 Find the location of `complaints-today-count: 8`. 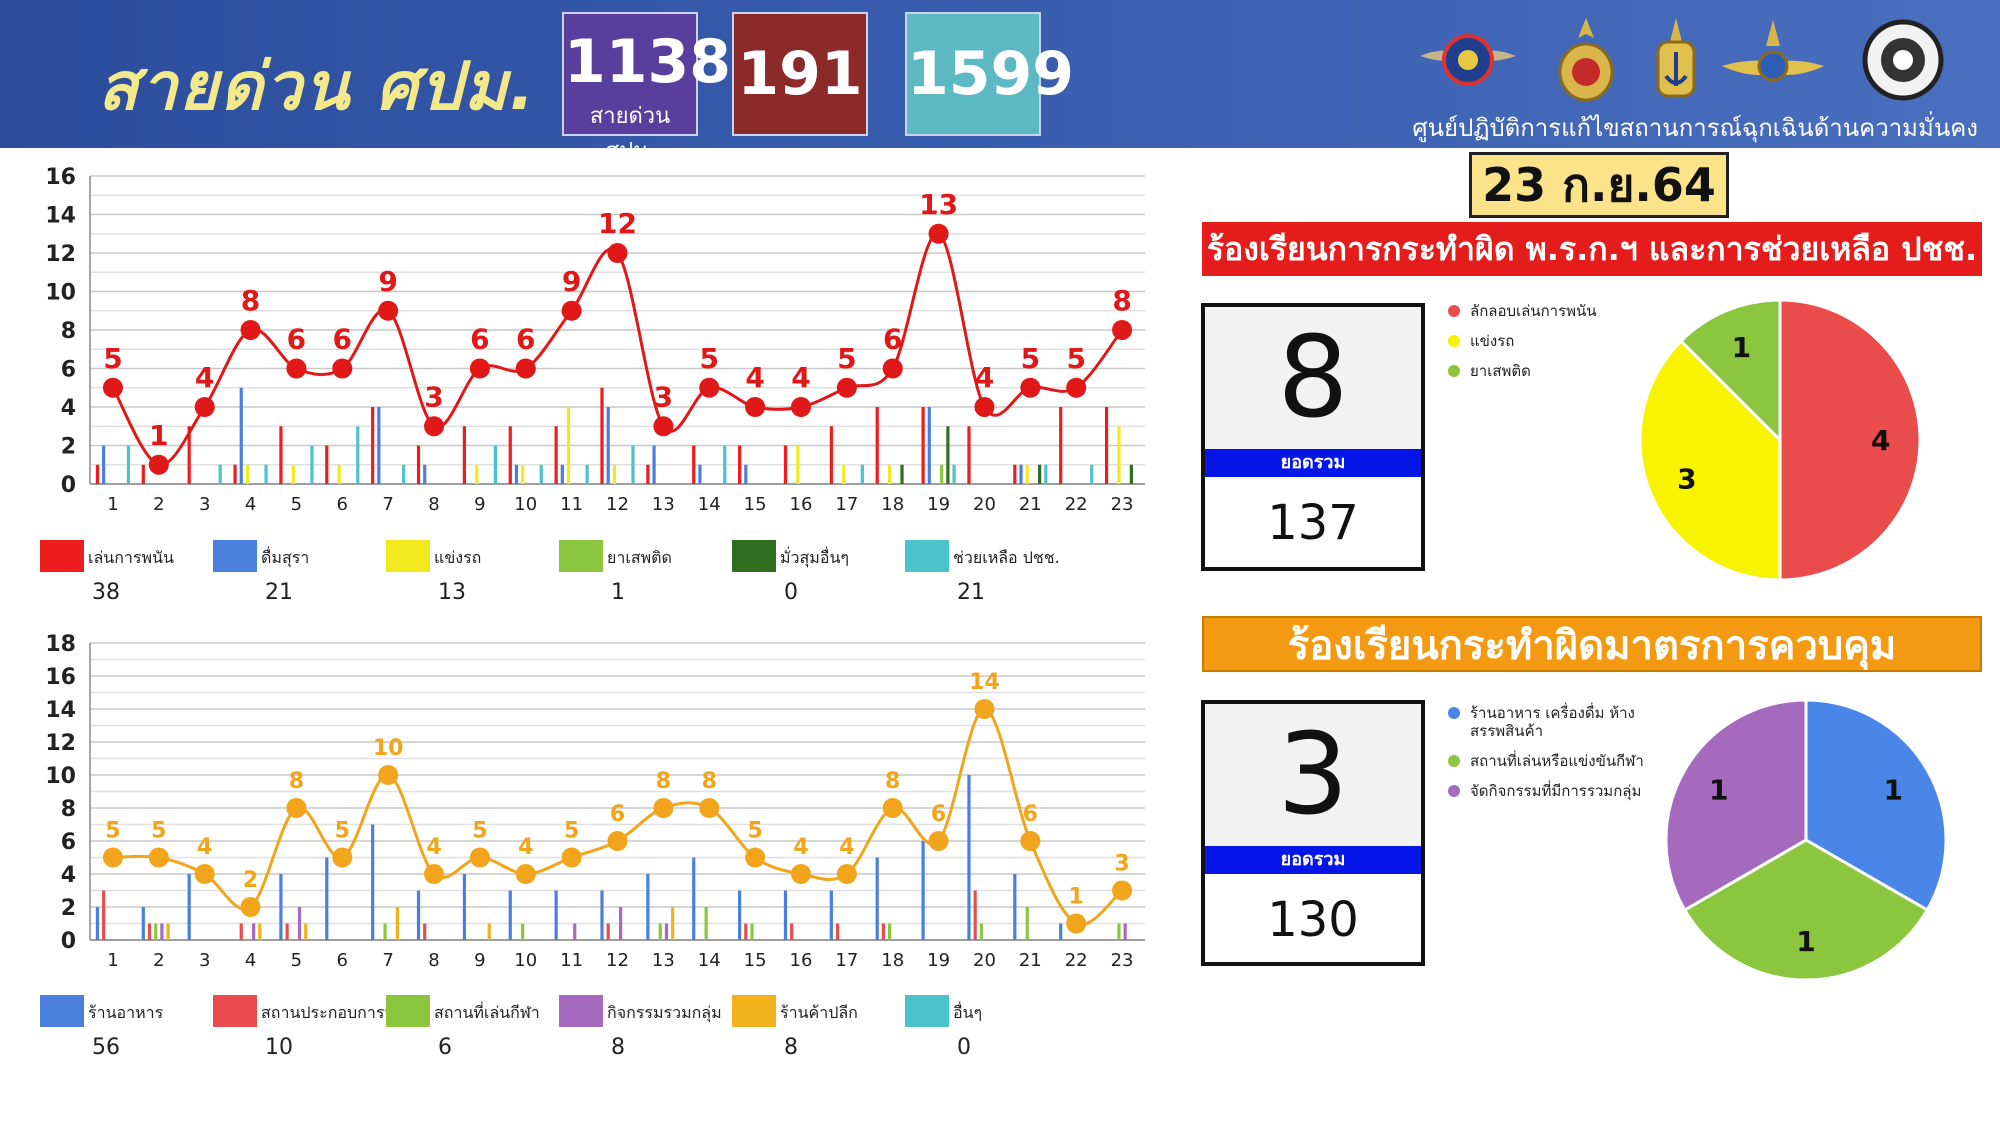

complaints-today-count: 8 is located at coordinates (1313, 378).